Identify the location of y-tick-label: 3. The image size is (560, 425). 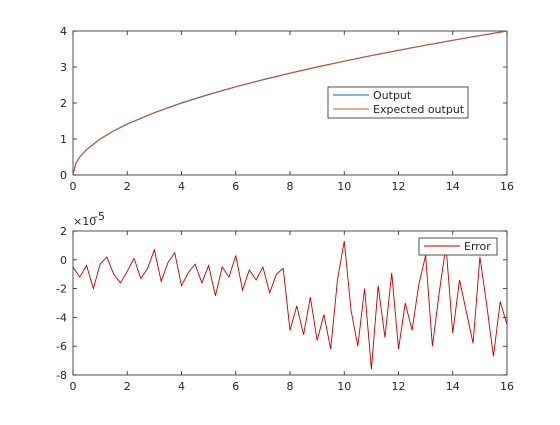
(63, 67).